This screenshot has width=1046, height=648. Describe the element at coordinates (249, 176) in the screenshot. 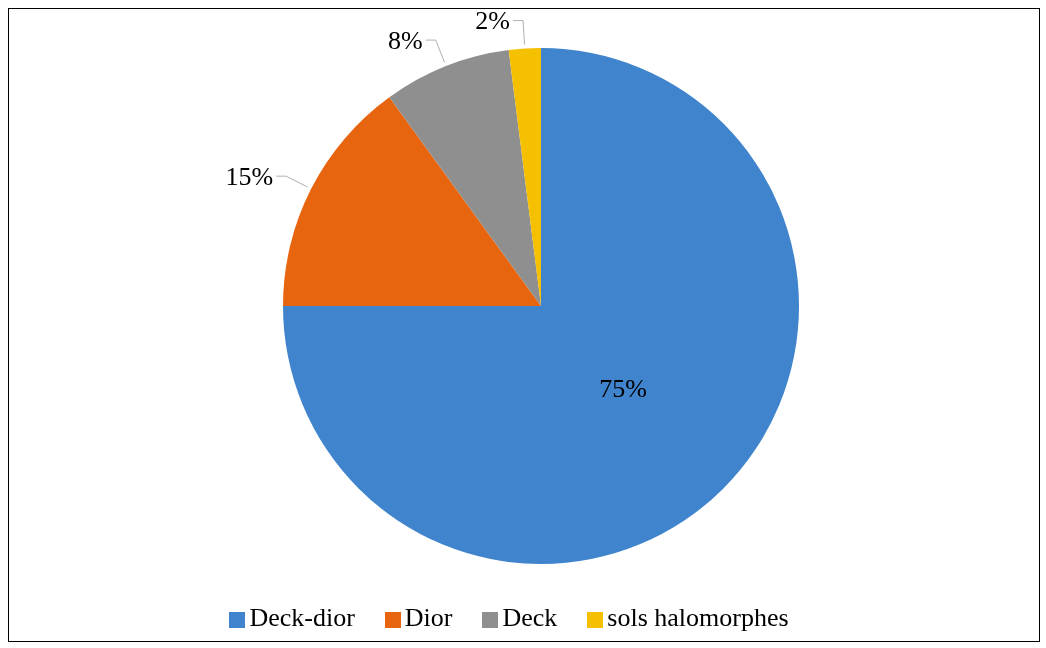

I see `data-label: 15%` at that location.